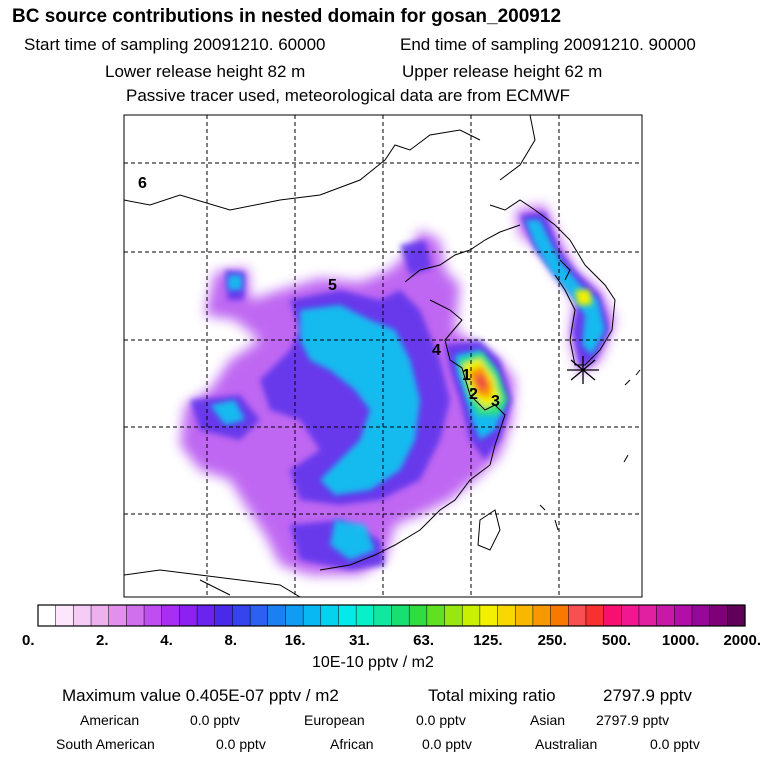 This screenshot has width=768, height=768. What do you see at coordinates (436, 350) in the screenshot?
I see `region-label-4: 4` at bounding box center [436, 350].